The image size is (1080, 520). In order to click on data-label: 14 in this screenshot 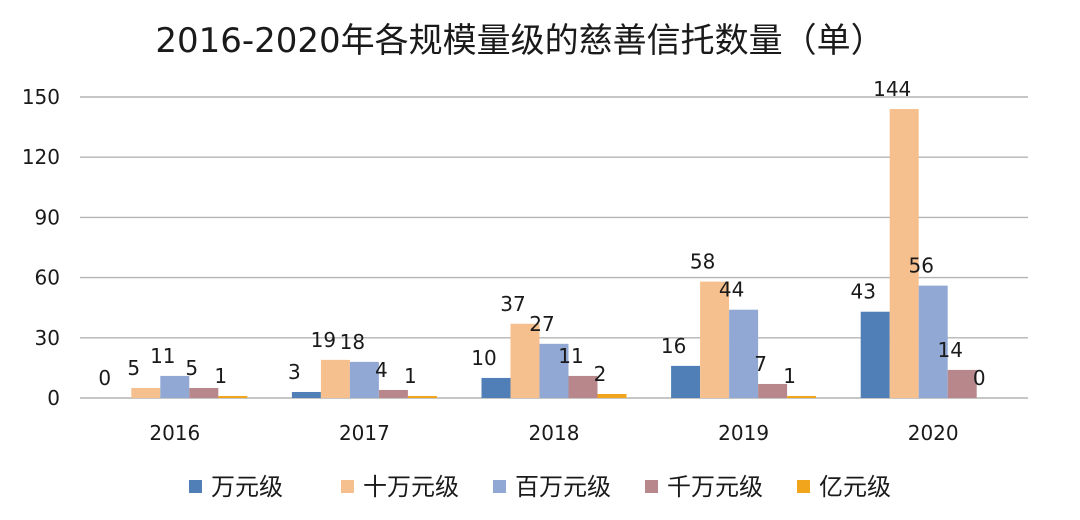, I will do `click(949, 350)`.